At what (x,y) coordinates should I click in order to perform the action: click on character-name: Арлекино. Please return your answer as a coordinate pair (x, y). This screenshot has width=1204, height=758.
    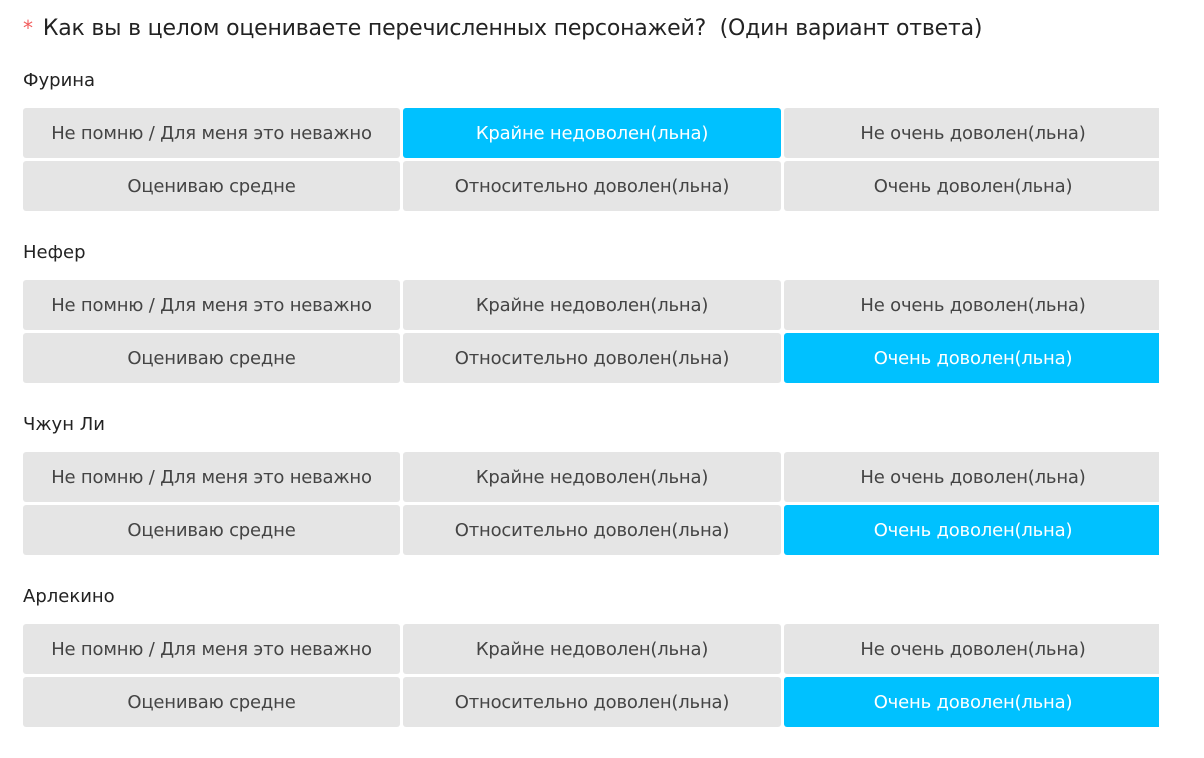
    Looking at the image, I should click on (69, 596).